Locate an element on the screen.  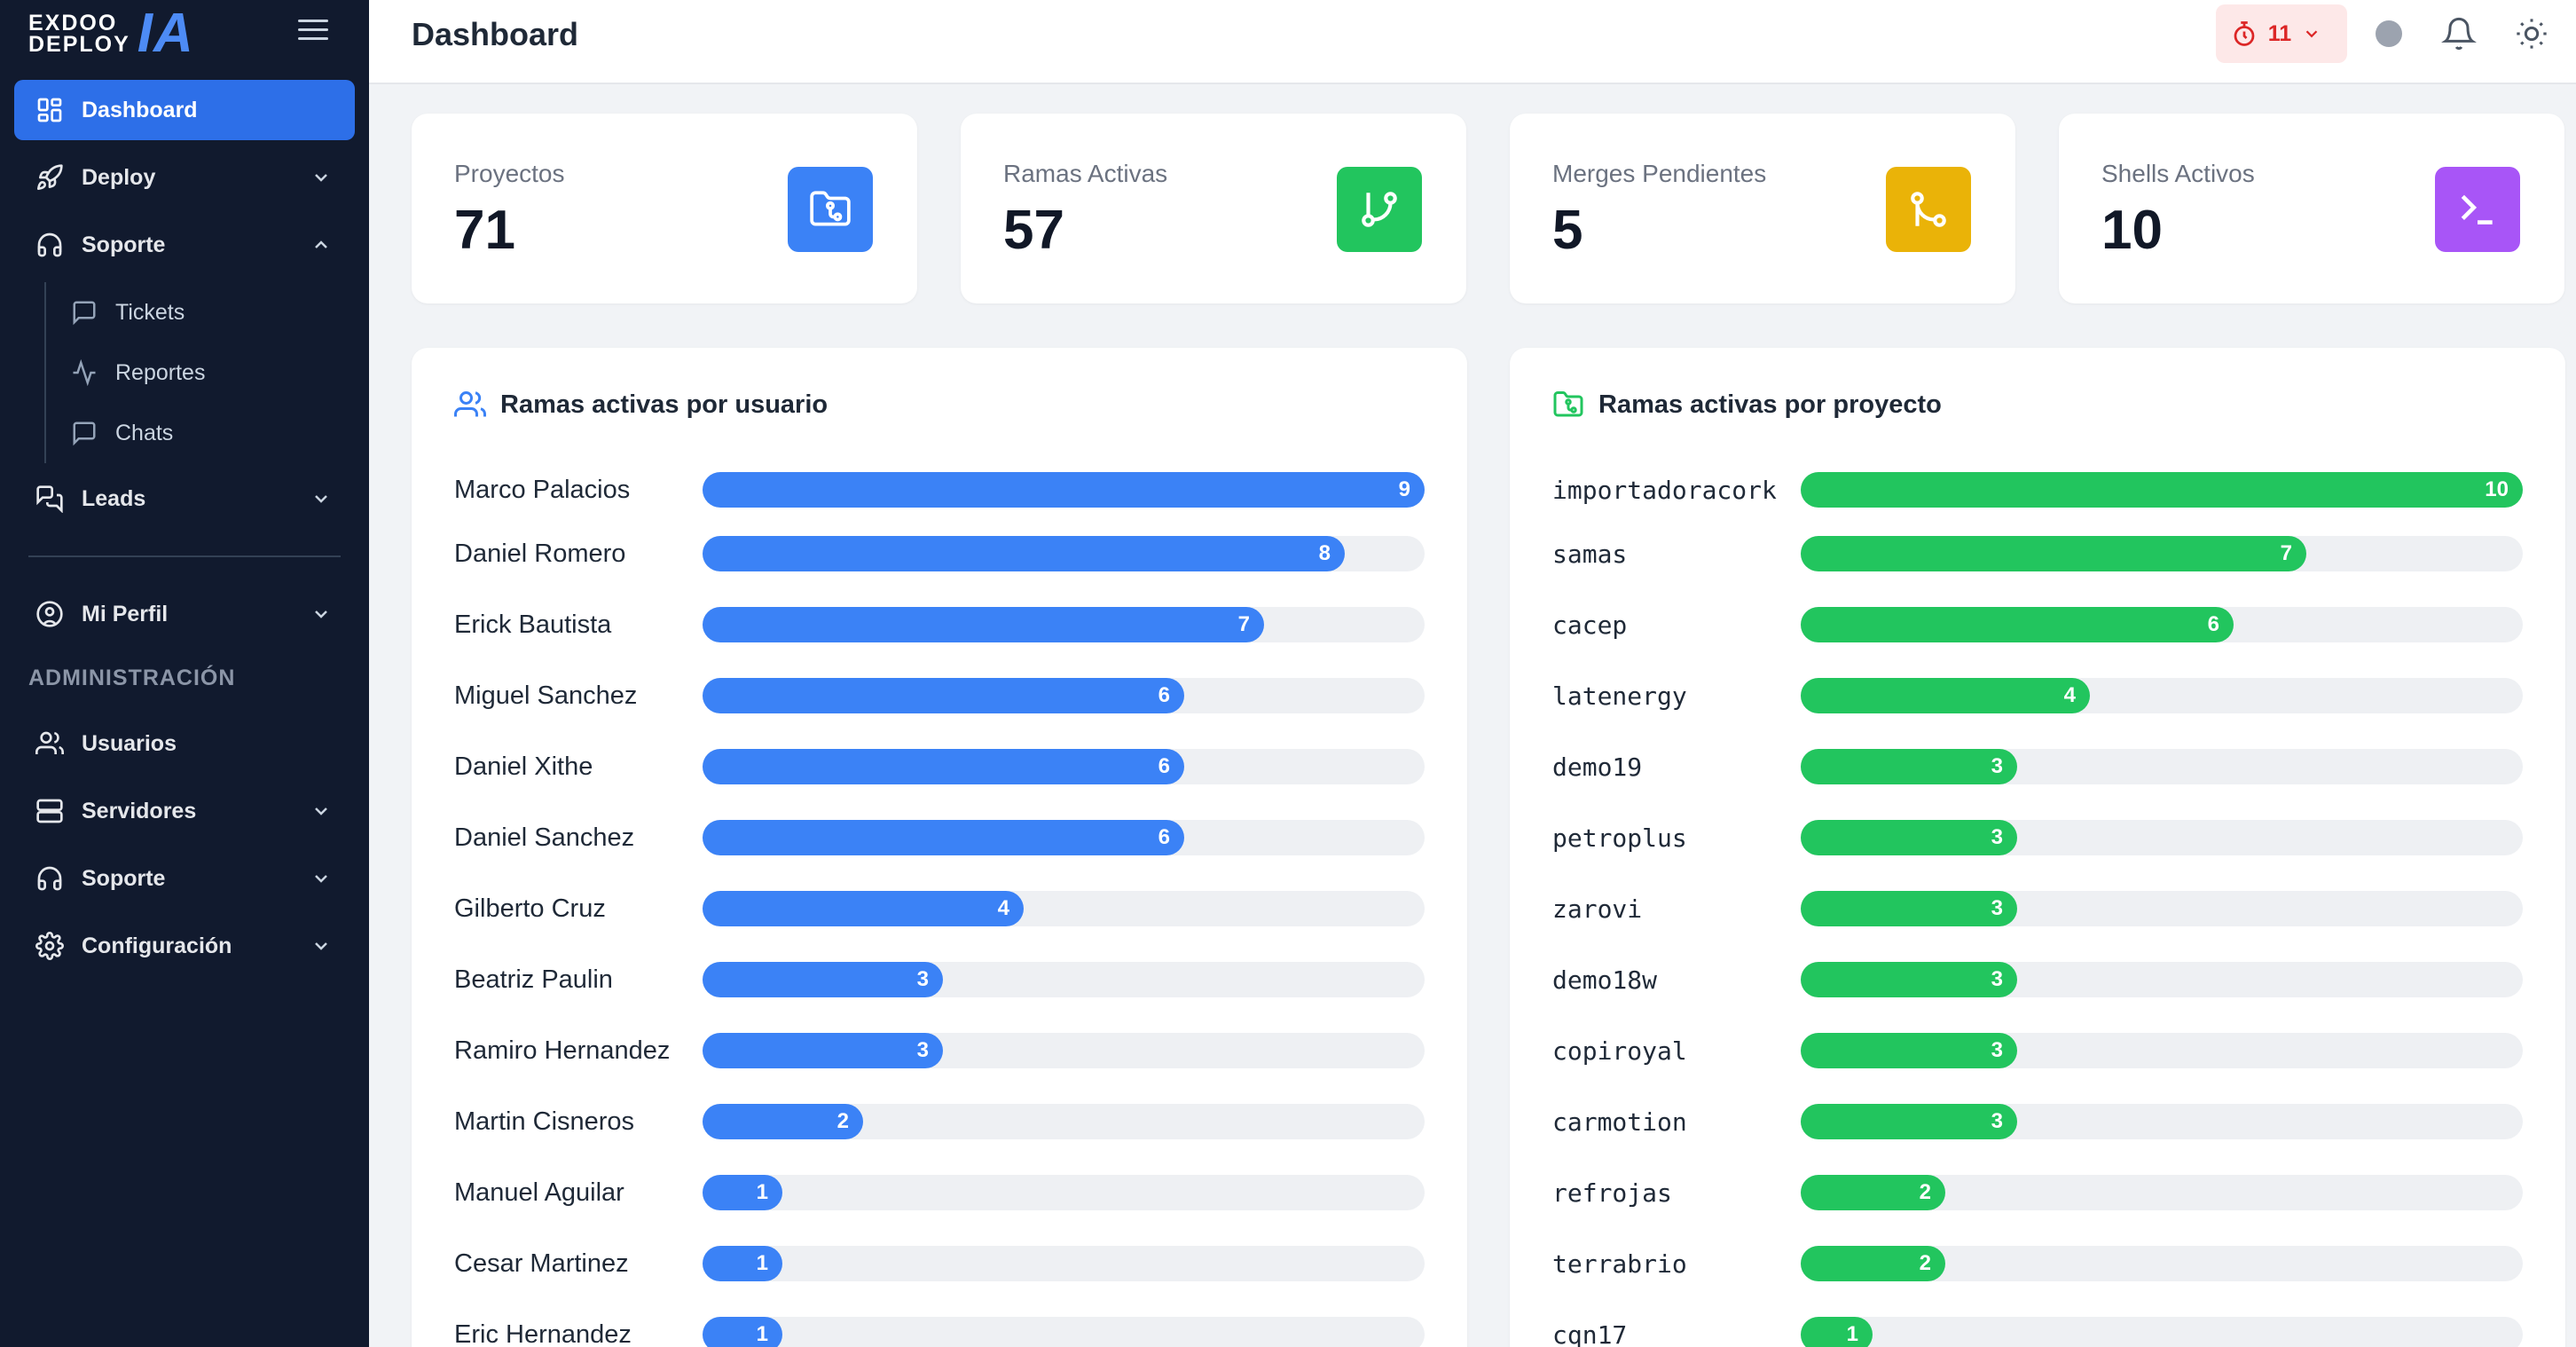
section-title-admin: ADMINISTRACIÓN is located at coordinates (132, 677).